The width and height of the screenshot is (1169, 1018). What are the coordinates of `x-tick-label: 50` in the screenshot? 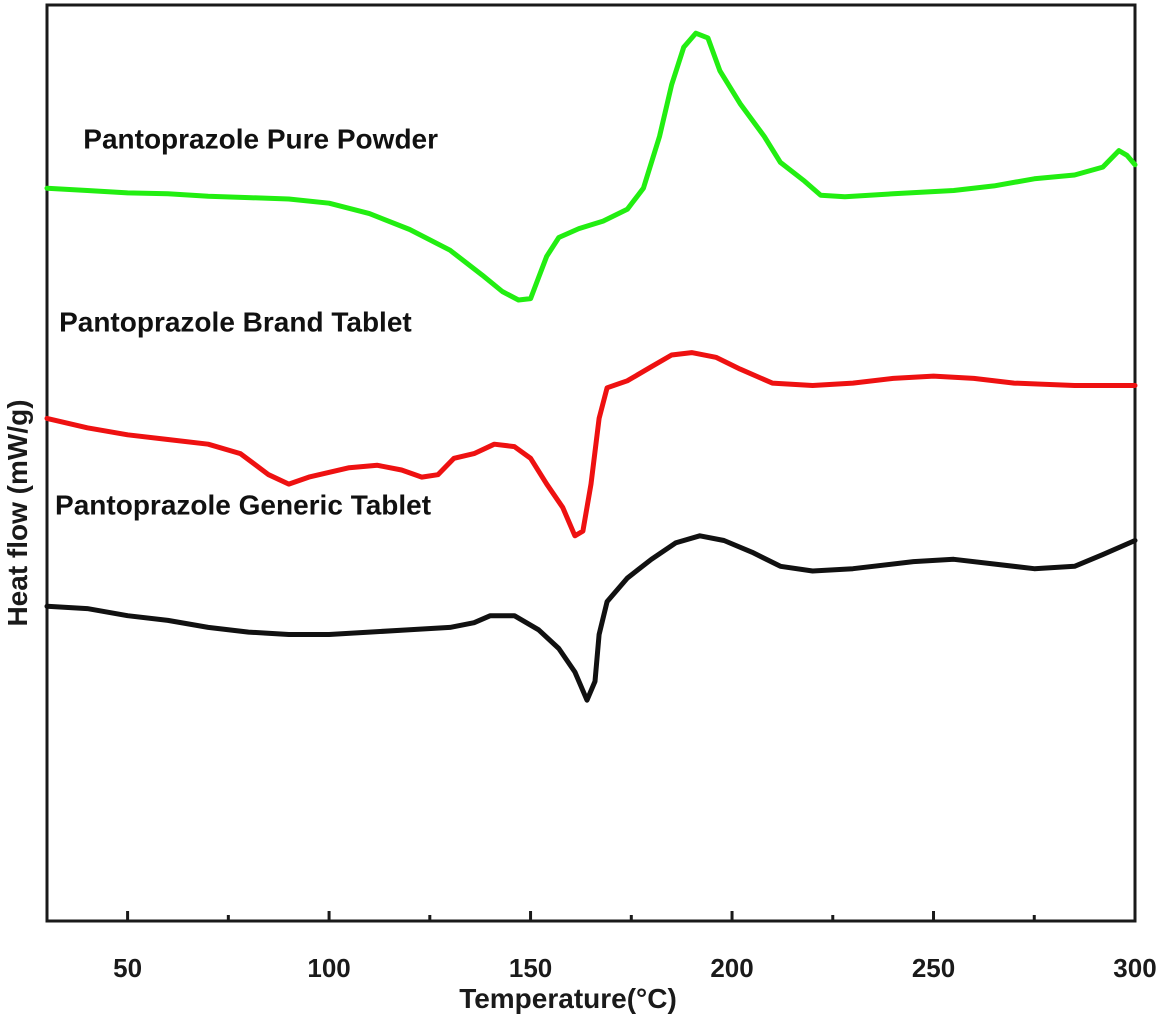 It's located at (127, 968).